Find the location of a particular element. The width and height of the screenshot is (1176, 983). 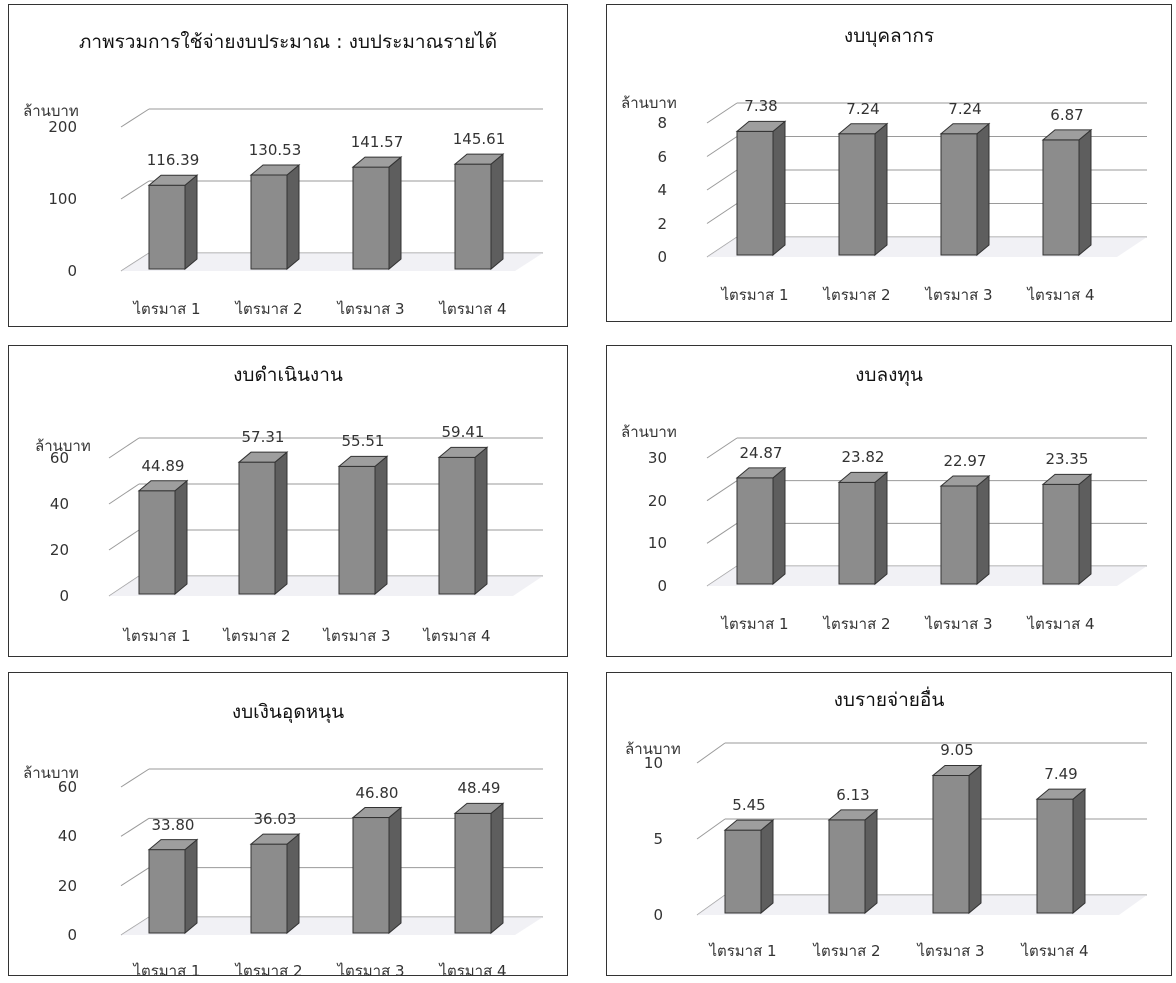

data-label: 6.13 is located at coordinates (853, 794).